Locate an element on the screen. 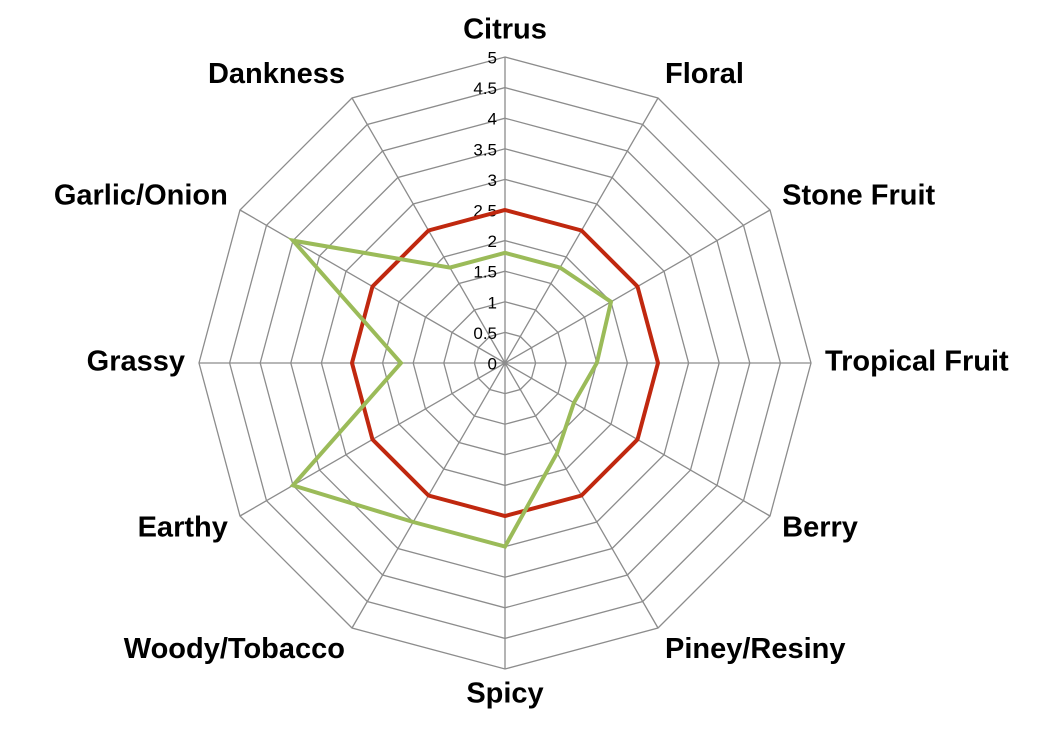  category-label: Dankness is located at coordinates (276, 74).